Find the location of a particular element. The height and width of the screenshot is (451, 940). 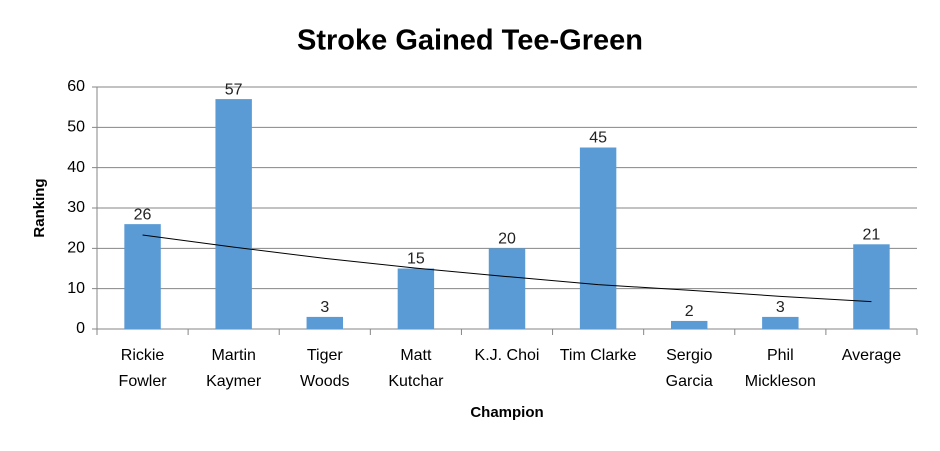

data-label: 21 is located at coordinates (872, 235).